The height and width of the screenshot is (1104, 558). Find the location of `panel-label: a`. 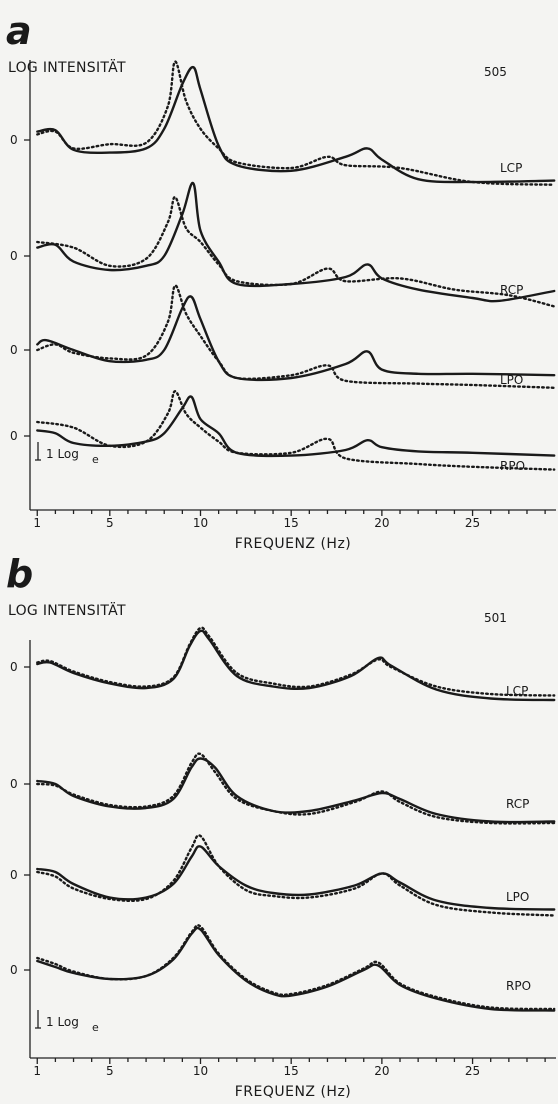

panel-label: a is located at coordinates (19, 31).